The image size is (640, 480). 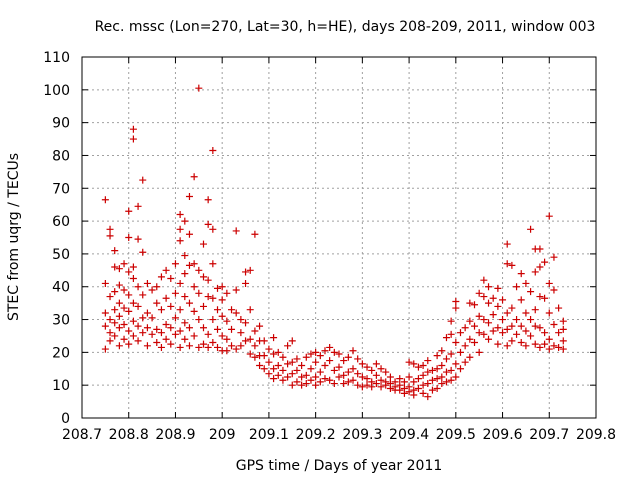 What do you see at coordinates (61, 189) in the screenshot?
I see `y-tick-label: 70` at bounding box center [61, 189].